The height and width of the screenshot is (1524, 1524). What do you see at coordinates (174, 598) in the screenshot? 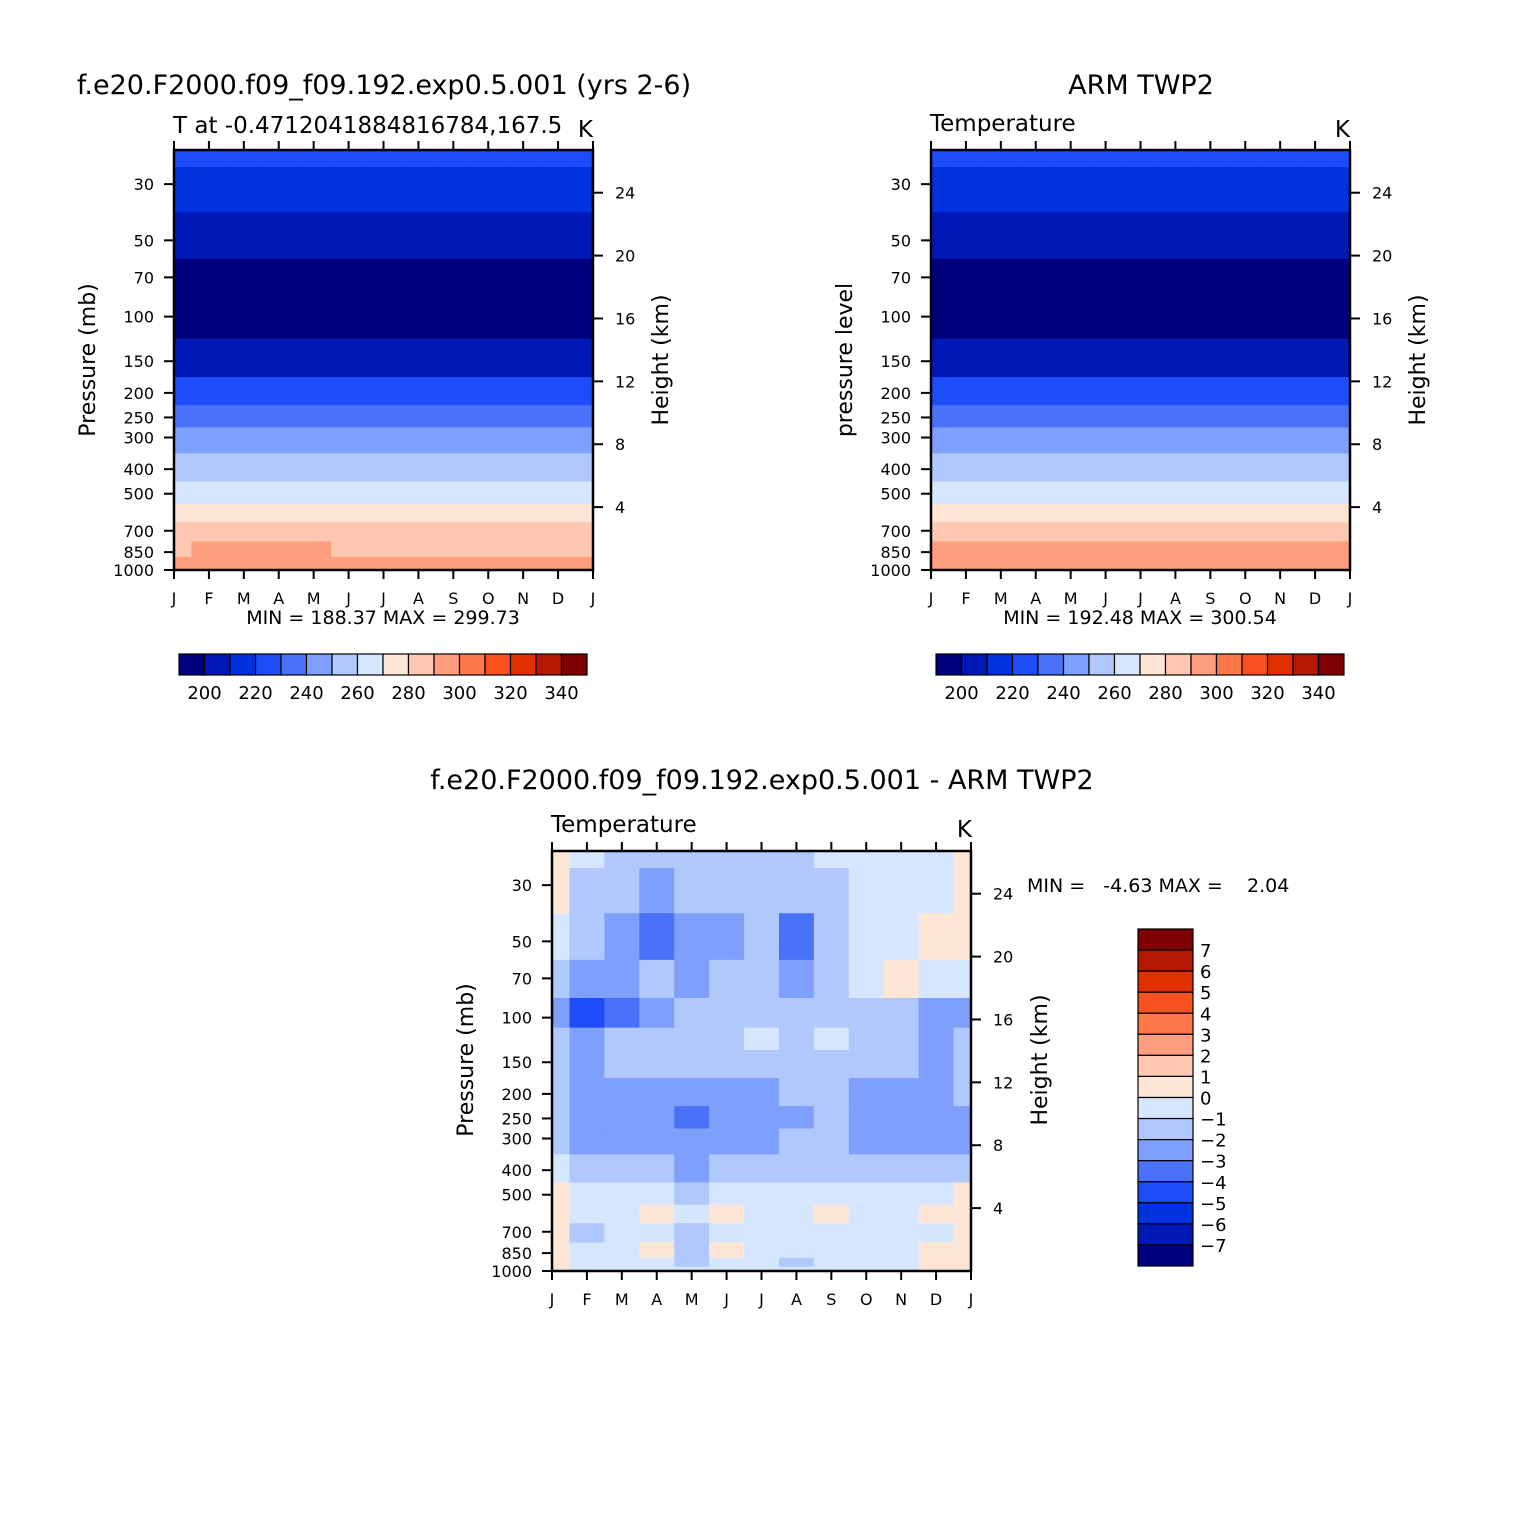
I see `x-tick-label: J` at bounding box center [174, 598].